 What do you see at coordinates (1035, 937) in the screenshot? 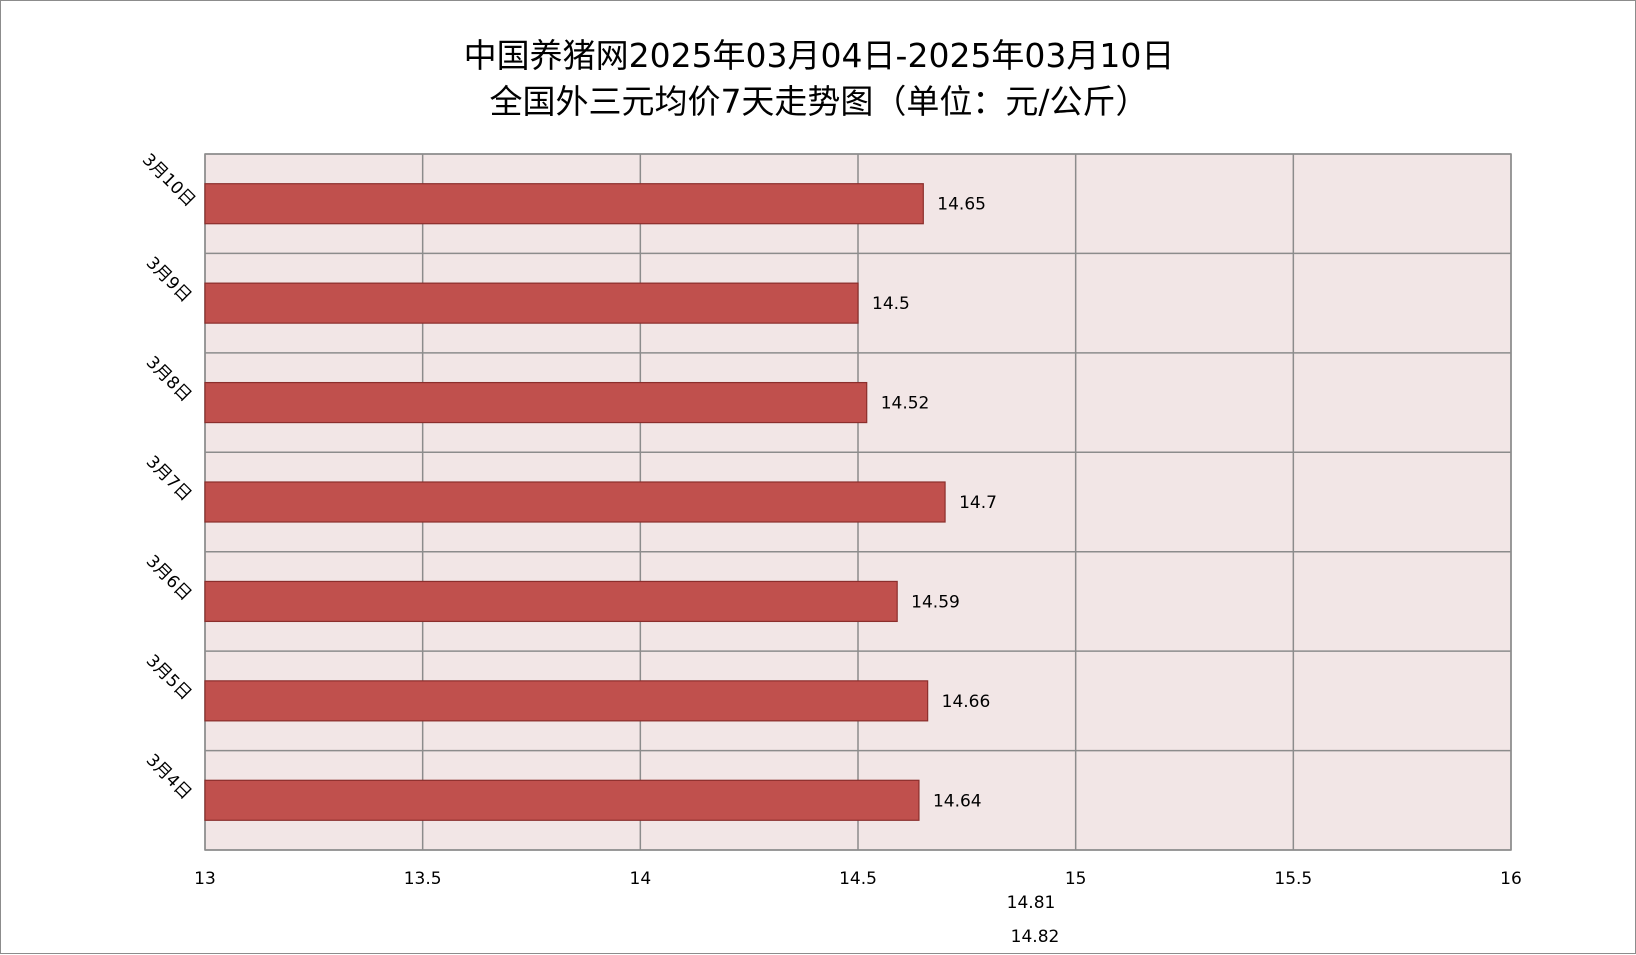
I see `extra-value-label: 14.82` at bounding box center [1035, 937].